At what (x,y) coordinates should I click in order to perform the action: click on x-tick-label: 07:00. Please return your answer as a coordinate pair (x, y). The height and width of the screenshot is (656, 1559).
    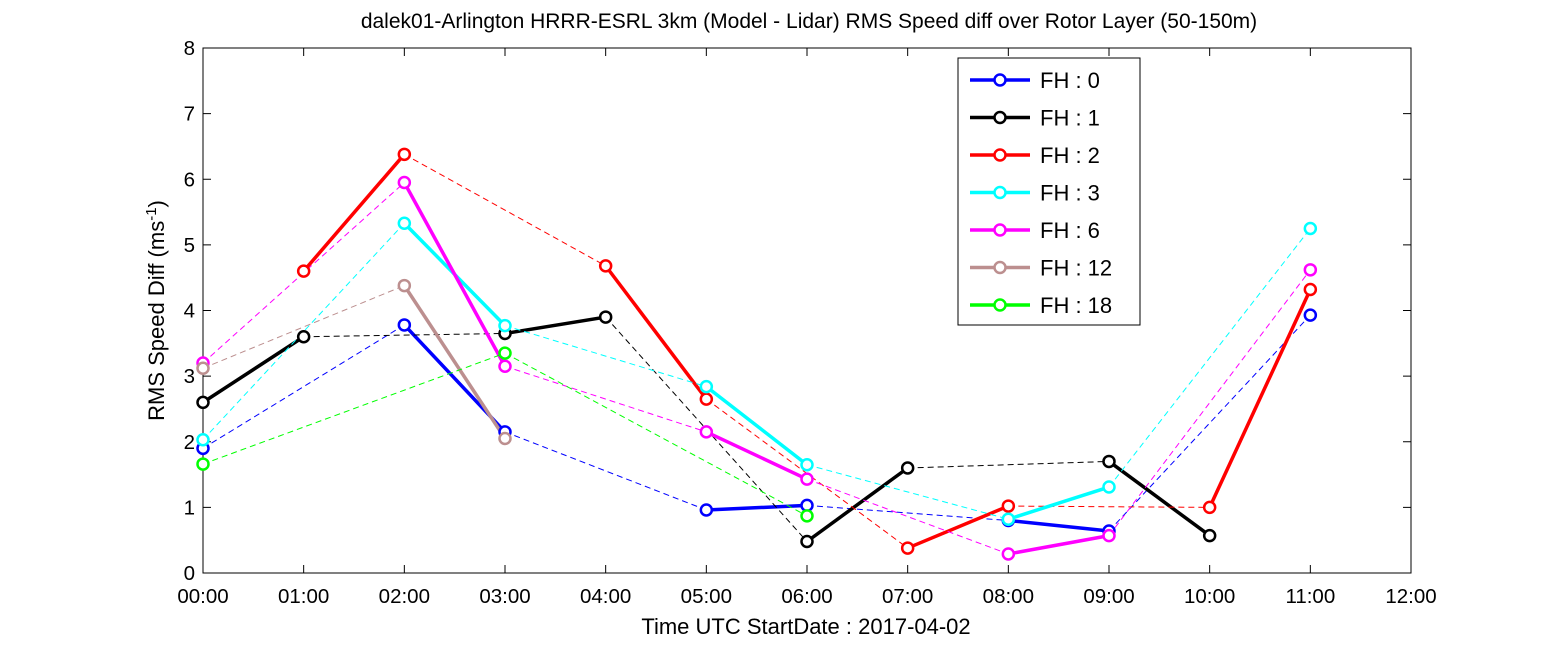
    Looking at the image, I should click on (907, 596).